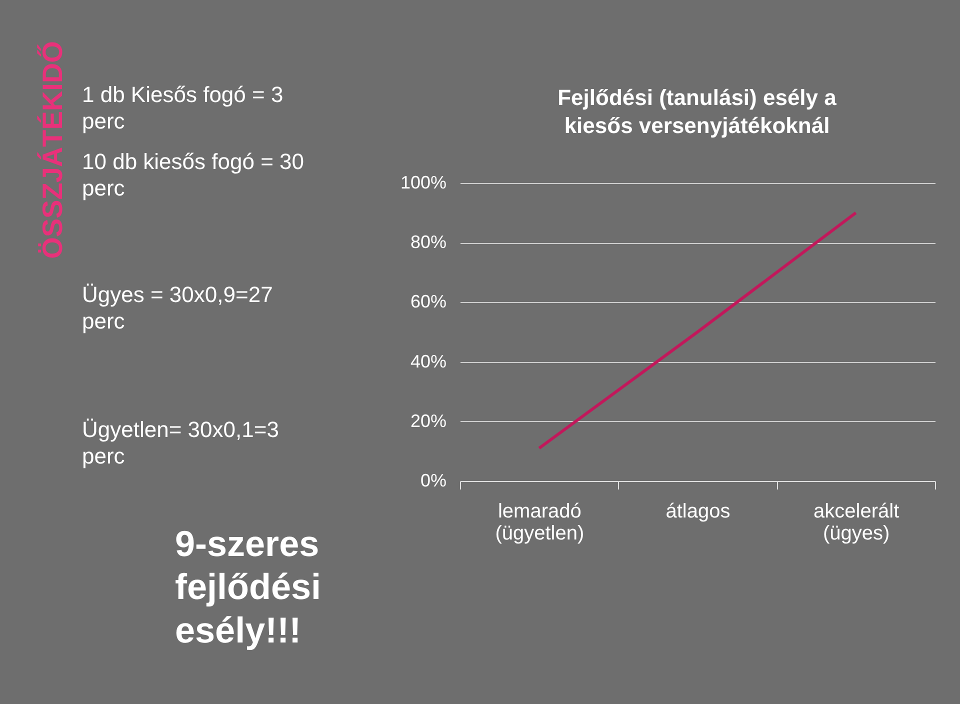 The width and height of the screenshot is (960, 704). What do you see at coordinates (52, 150) in the screenshot?
I see `text: ÖSSZJÁTÉKIDŐ` at bounding box center [52, 150].